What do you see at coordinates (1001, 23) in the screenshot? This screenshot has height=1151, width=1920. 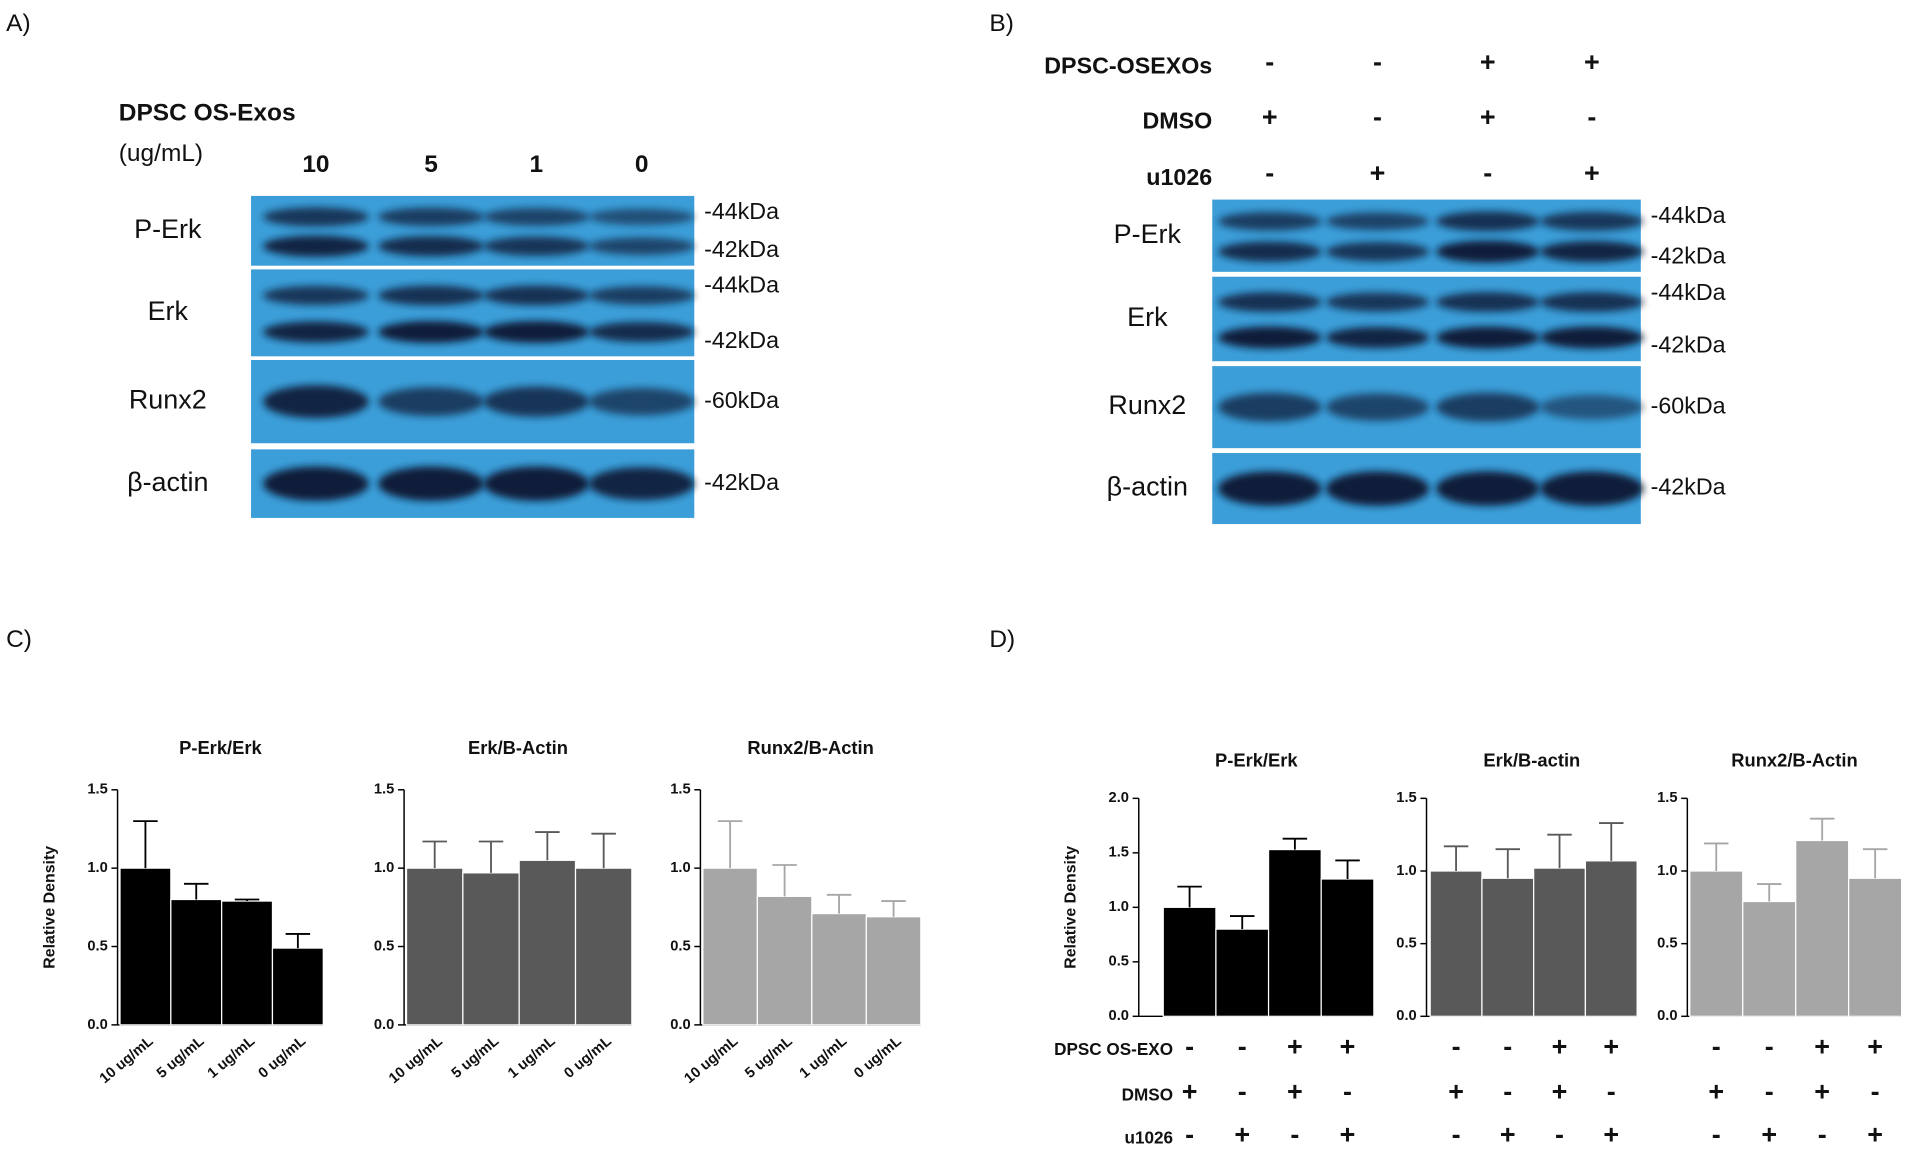 I see `panel-label: B)` at bounding box center [1001, 23].